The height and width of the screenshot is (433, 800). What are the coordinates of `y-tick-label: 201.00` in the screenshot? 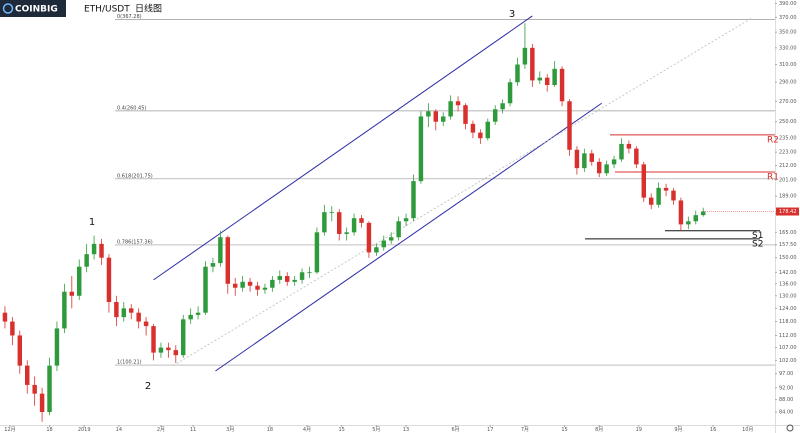 It's located at (788, 180).